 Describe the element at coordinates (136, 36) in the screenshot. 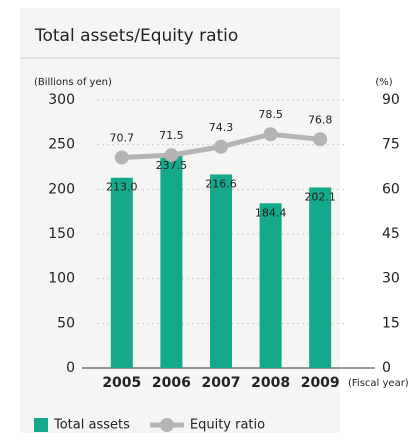

I see `chart-title: Total assets/Equity ratio` at that location.